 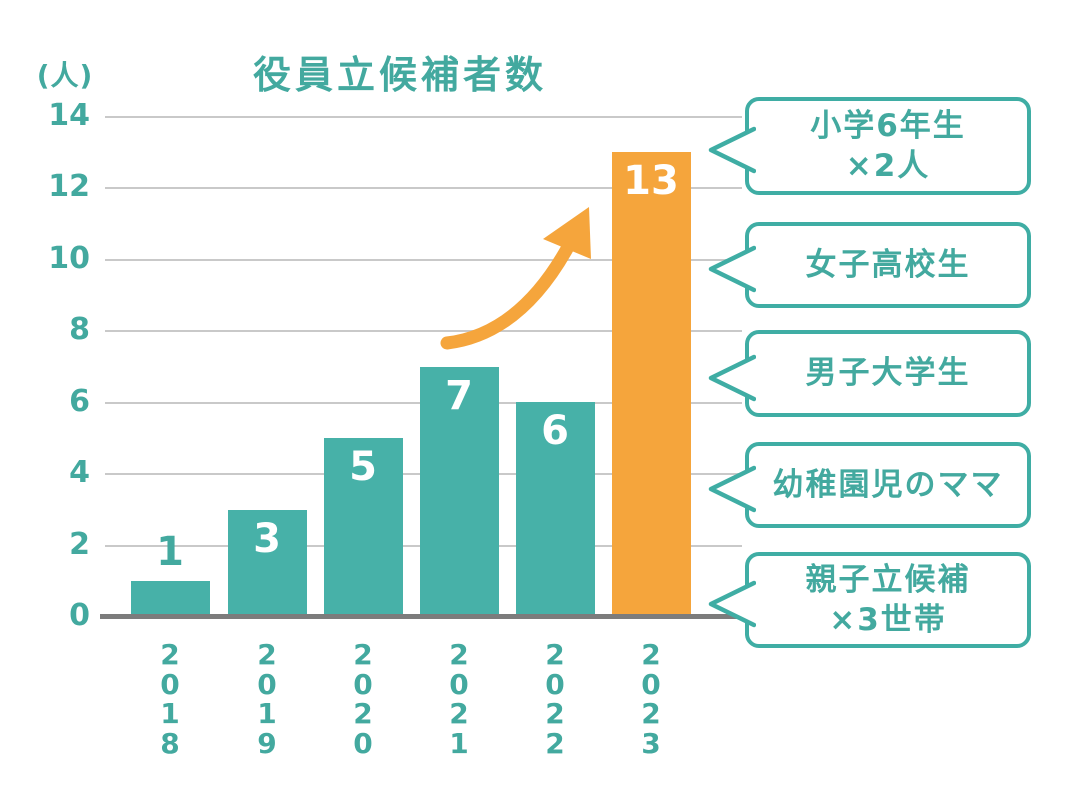 What do you see at coordinates (79, 472) in the screenshot?
I see `y-tick-label: 4` at bounding box center [79, 472].